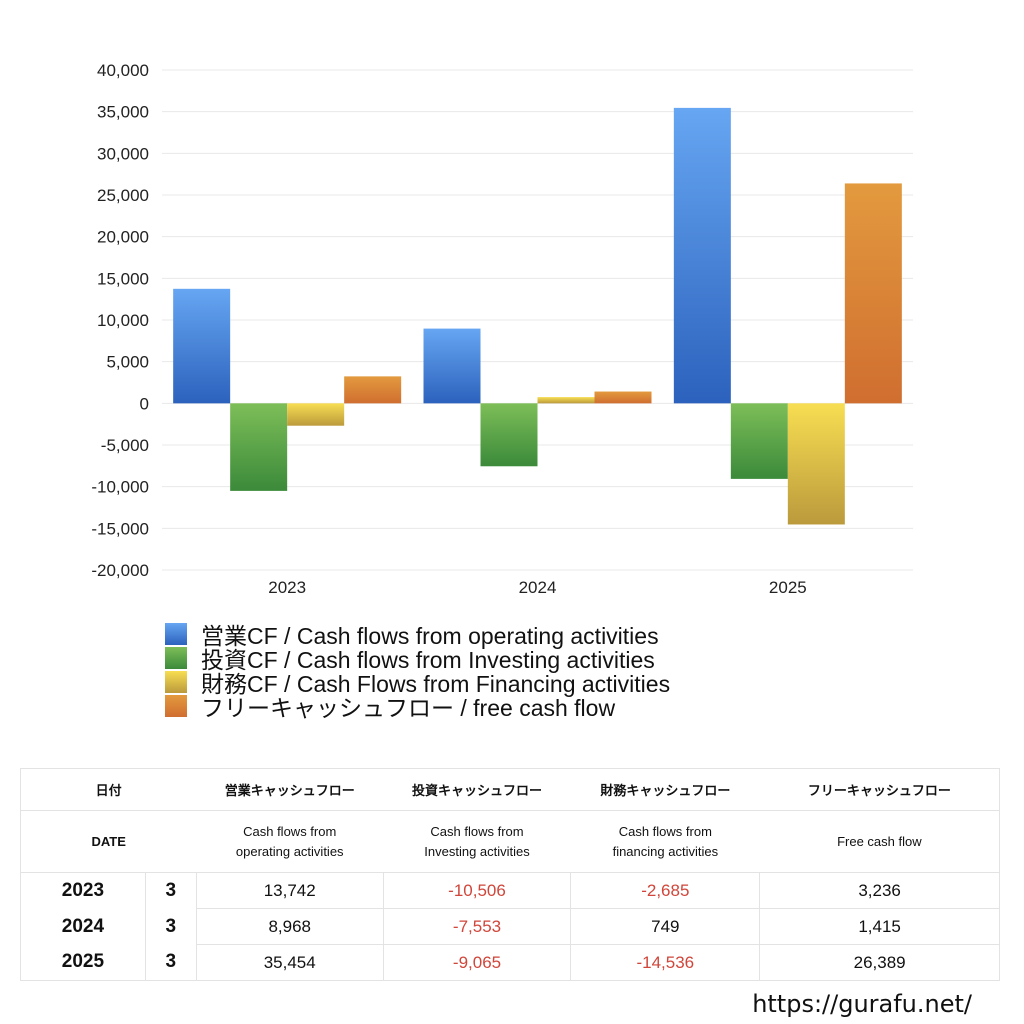 Image resolution: width=1024 pixels, height=1024 pixels. Describe the element at coordinates (125, 445) in the screenshot. I see `y-tick-label: -5,000` at that location.